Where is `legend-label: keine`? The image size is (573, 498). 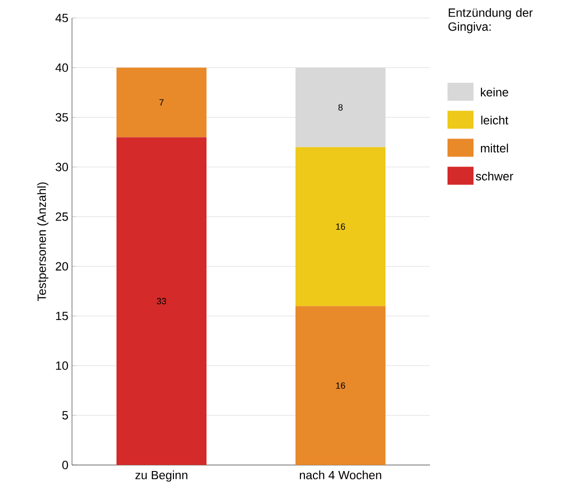
legend-label: keine is located at coordinates (494, 92).